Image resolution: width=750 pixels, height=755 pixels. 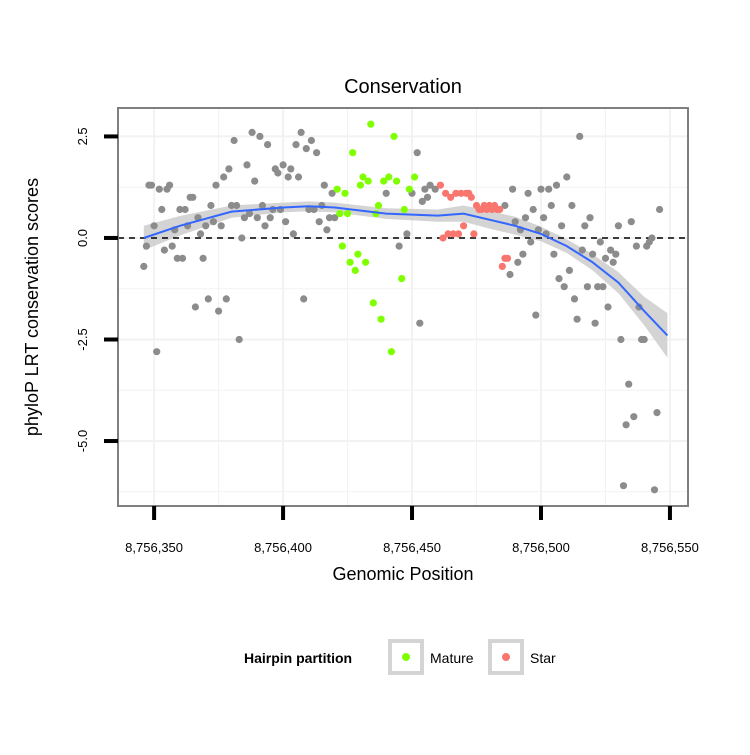 I want to click on legend-title: Hairpin partition, so click(x=298, y=658).